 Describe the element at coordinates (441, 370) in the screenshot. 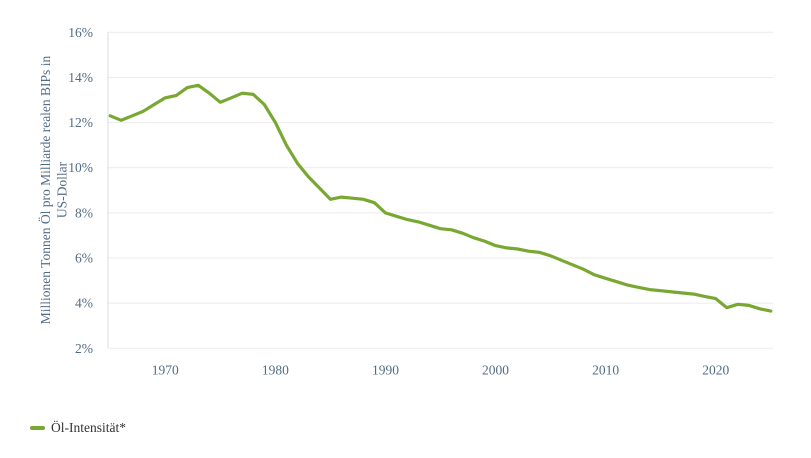

I see `x-axis-tick-labels: 1970 1980 1990 2000 2010 2020` at that location.